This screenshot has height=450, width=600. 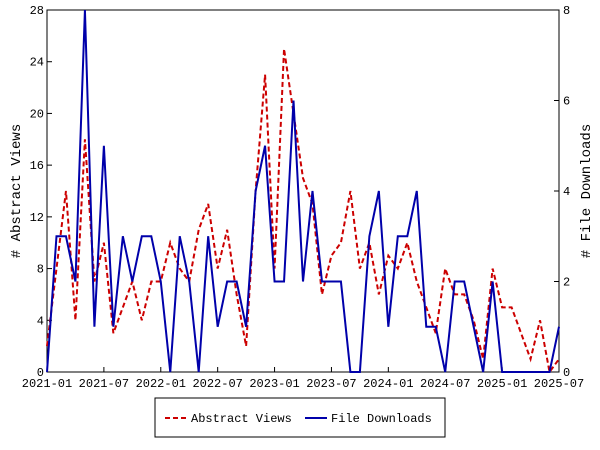 I want to click on y2-tick-label: 6, so click(x=566, y=102).